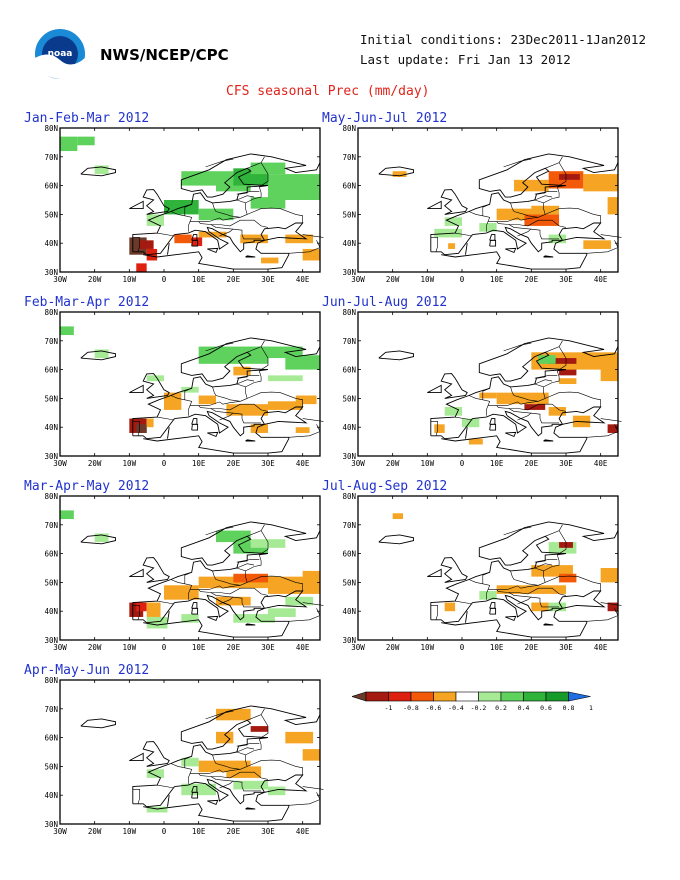  I want to click on lon-label: 20E, so click(234, 647).